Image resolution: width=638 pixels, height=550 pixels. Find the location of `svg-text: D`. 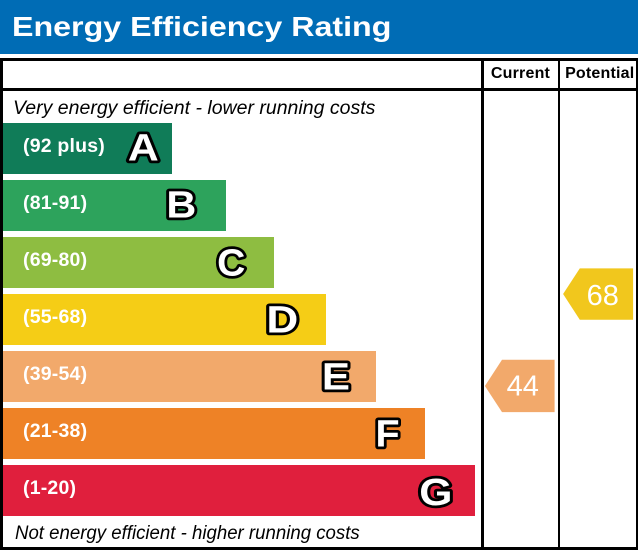

svg-text: D is located at coordinates (282, 321).